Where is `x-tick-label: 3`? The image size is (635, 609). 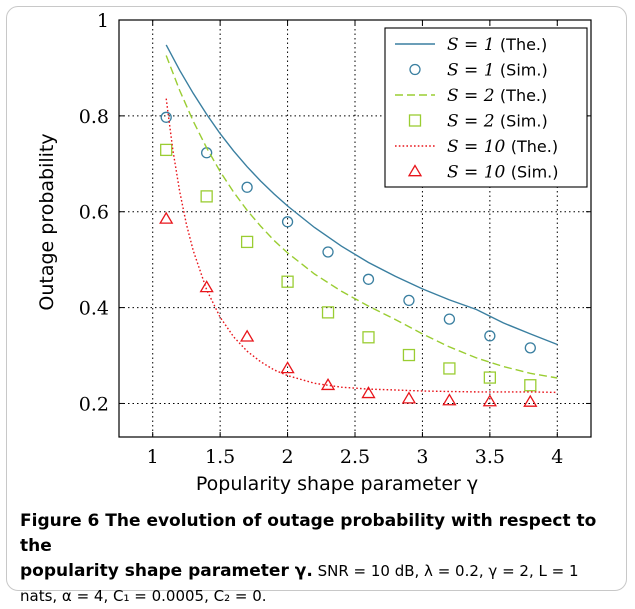
x-tick-label: 3 is located at coordinates (422, 457).